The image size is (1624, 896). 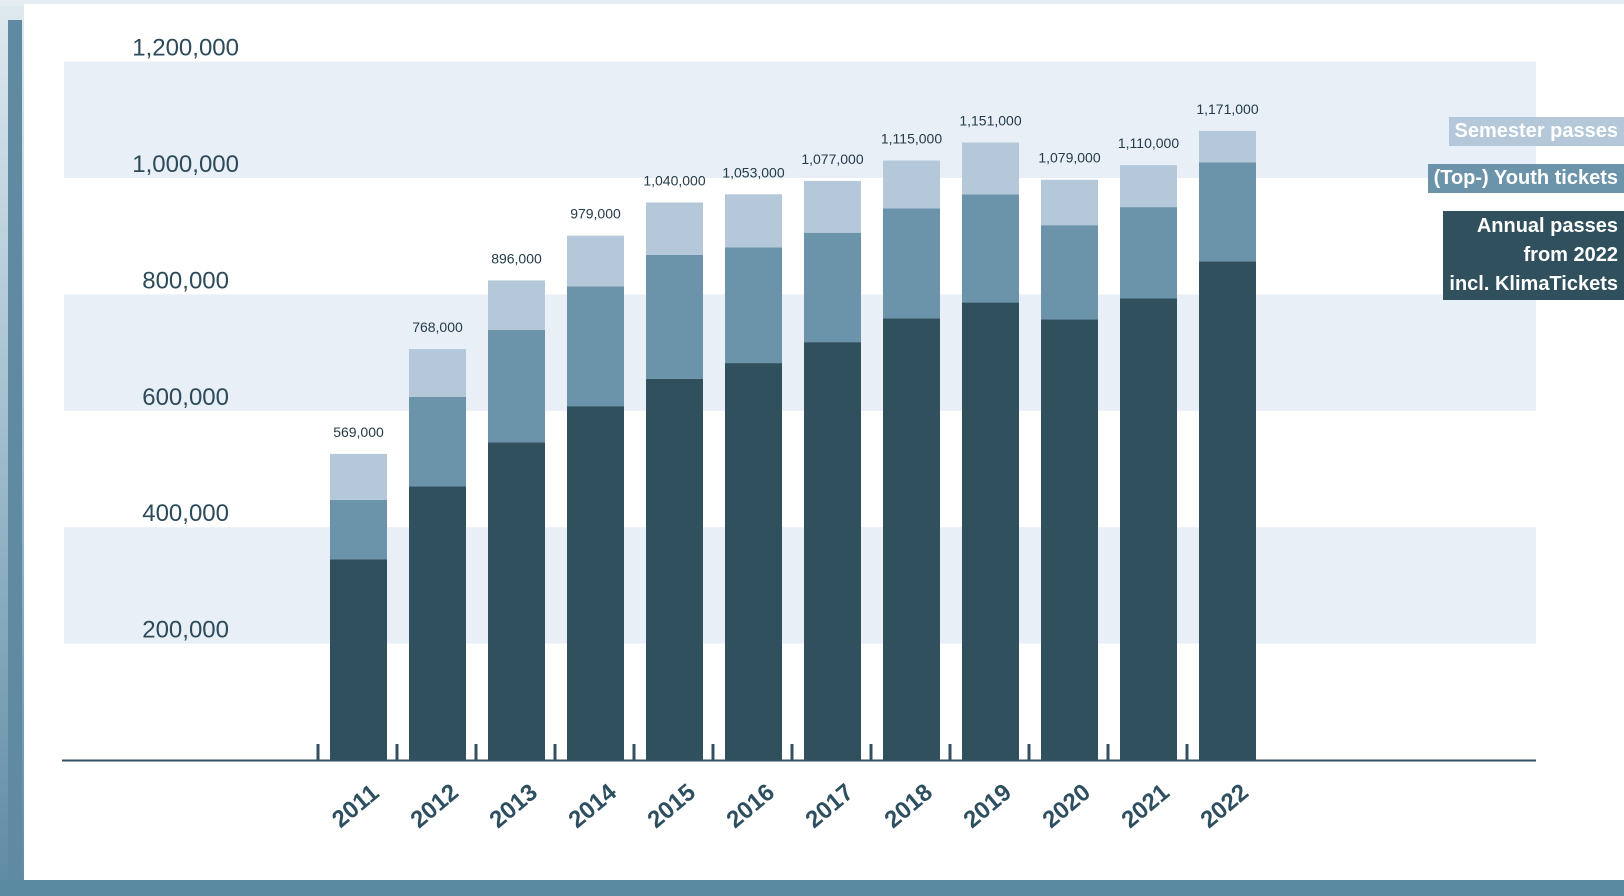 What do you see at coordinates (799, 753) in the screenshot?
I see `x-axis` at bounding box center [799, 753].